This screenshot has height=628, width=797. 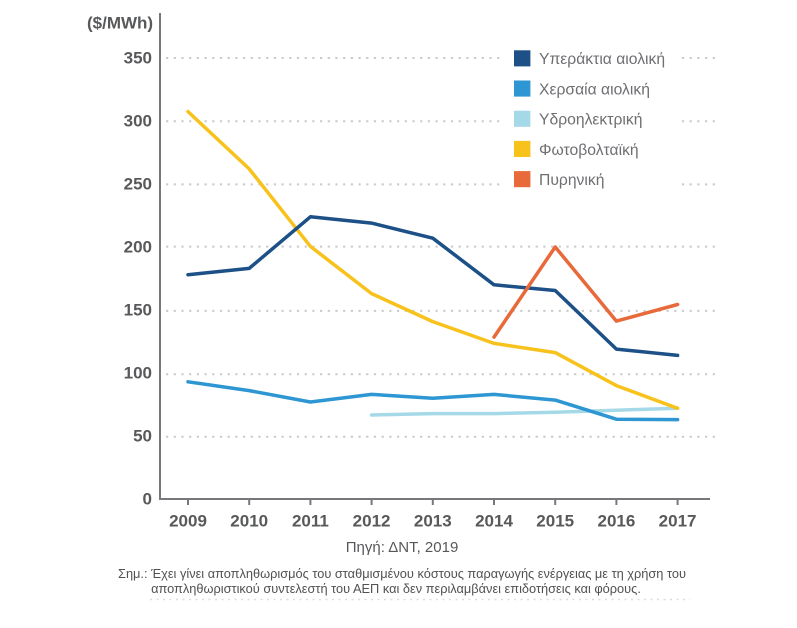 What do you see at coordinates (589, 150) in the screenshot?
I see `svg-text: Φωτοβολταϊκή` at bounding box center [589, 150].